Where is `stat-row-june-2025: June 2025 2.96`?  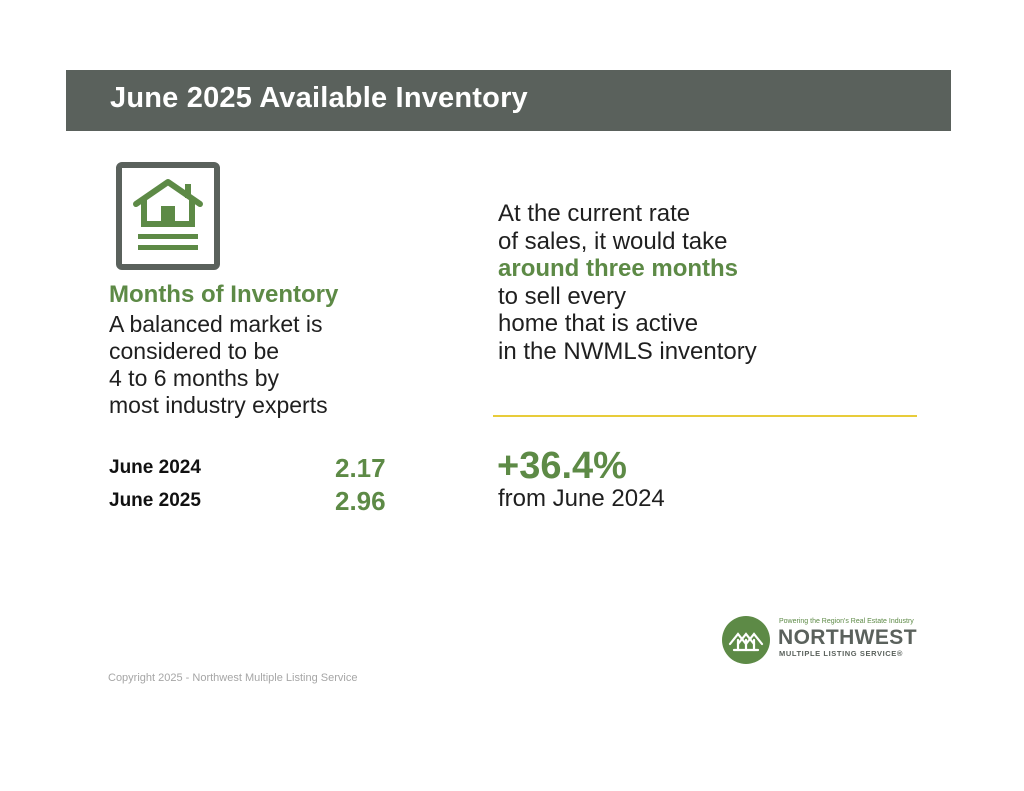 stat-row-june-2025: June 2025 2.96 is located at coordinates (254, 501).